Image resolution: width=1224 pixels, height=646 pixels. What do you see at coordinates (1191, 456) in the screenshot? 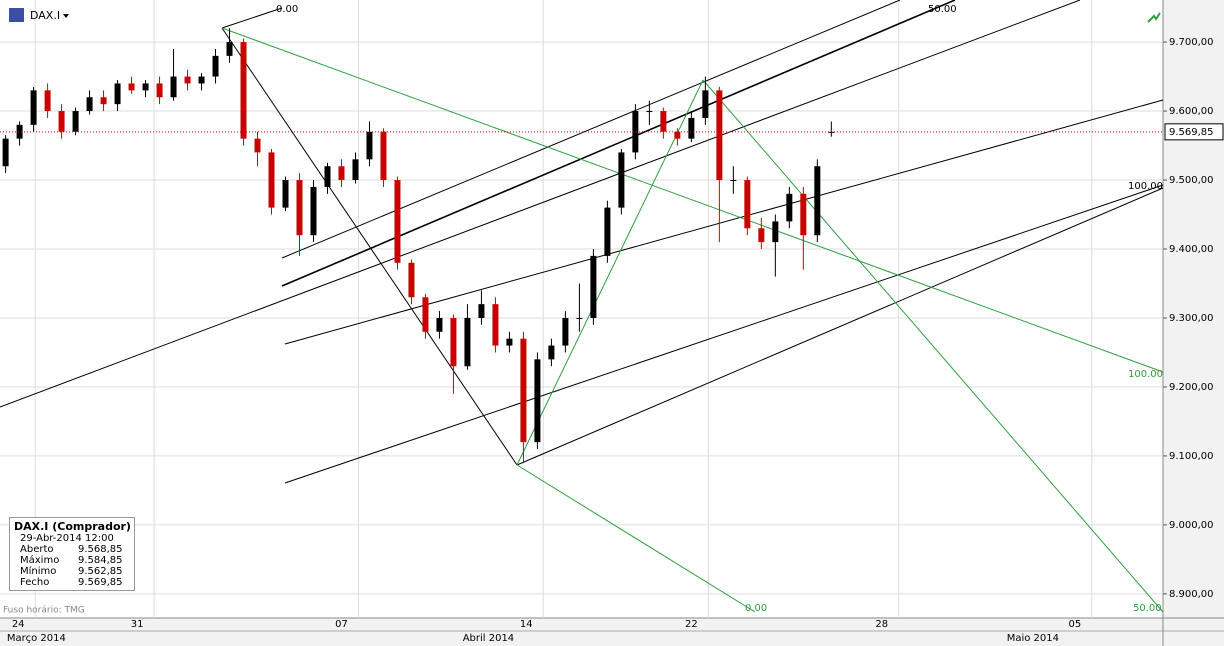
I see `y-tick-label: 9.100,00` at bounding box center [1191, 456].